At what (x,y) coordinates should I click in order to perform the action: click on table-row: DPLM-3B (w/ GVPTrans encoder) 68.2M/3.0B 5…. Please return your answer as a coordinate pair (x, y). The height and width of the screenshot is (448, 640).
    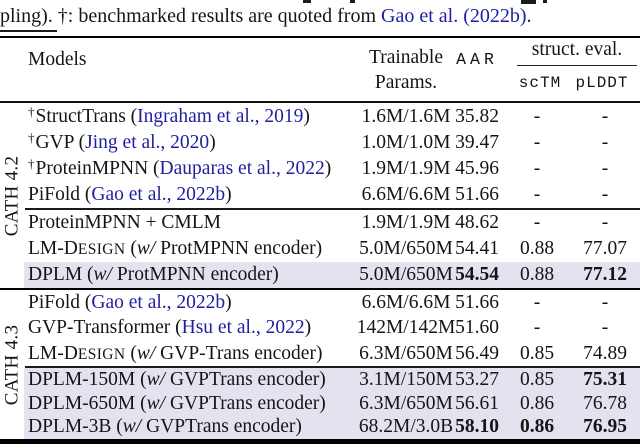
    Looking at the image, I should click on (332, 427).